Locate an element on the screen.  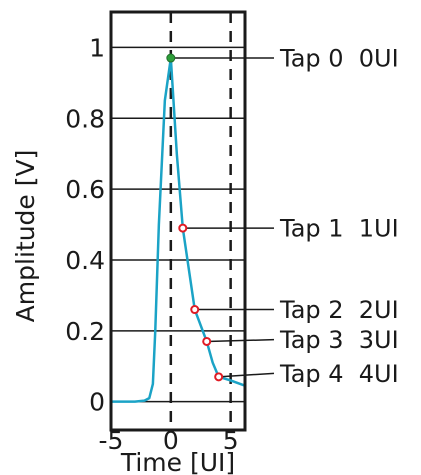
tap-markers is located at coordinates (195, 217).